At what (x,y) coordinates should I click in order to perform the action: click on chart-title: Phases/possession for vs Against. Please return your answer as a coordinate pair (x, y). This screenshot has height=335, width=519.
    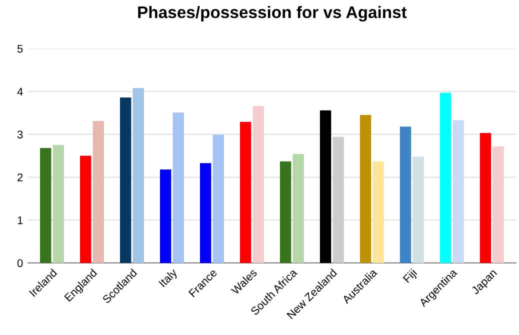
    Looking at the image, I should click on (272, 14).